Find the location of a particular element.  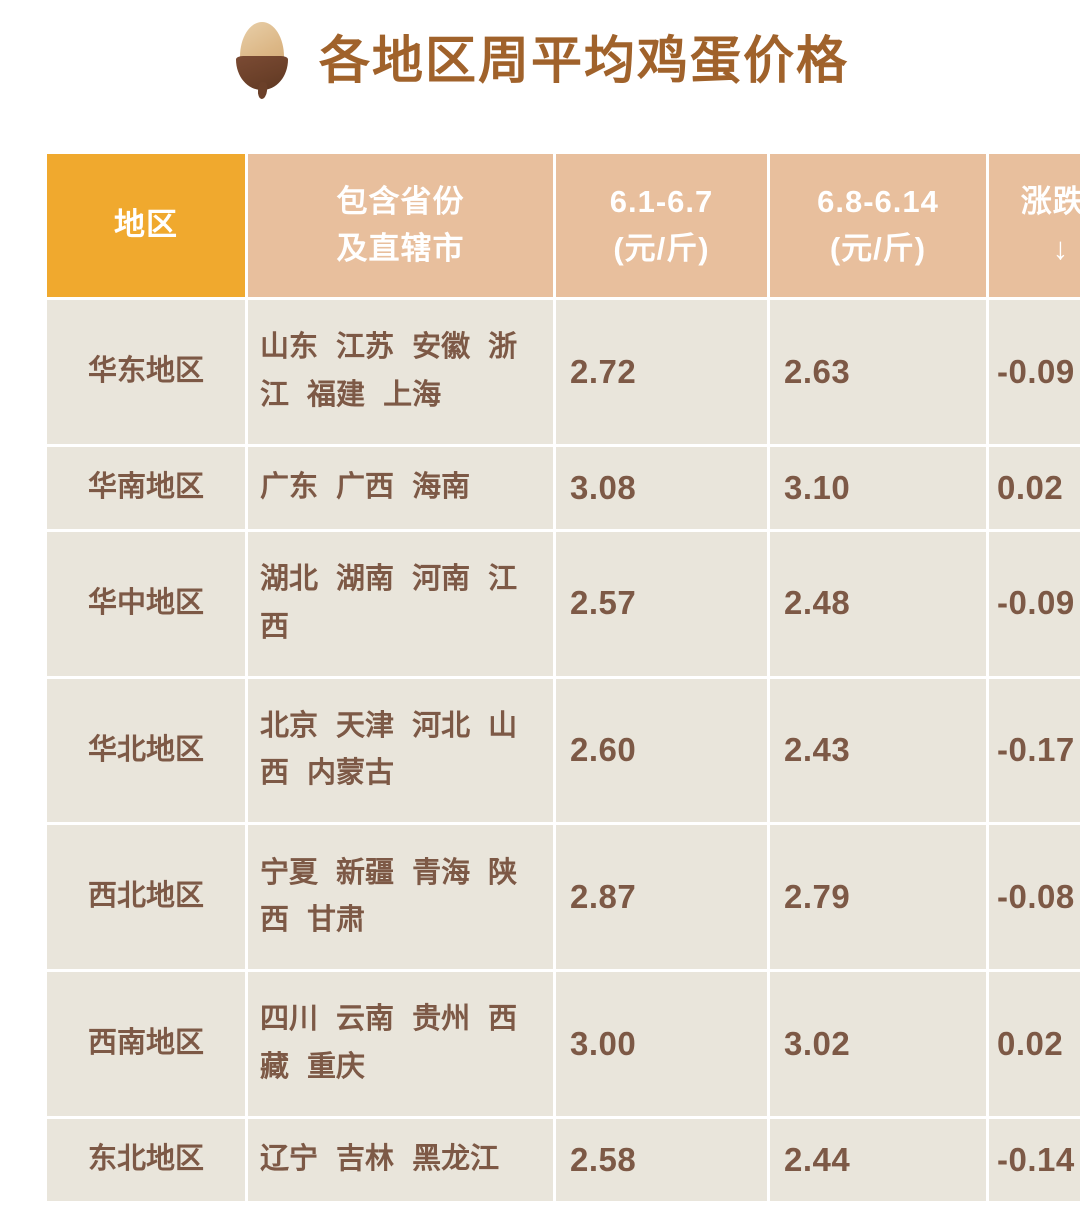

header-week2-range: 6.8-6.14 is located at coordinates (878, 201).